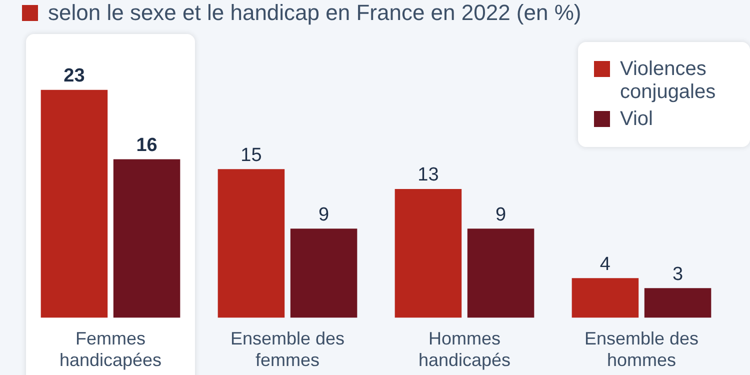 This screenshot has width=750, height=375. Describe the element at coordinates (678, 274) in the screenshot. I see `data-label: 3` at that location.